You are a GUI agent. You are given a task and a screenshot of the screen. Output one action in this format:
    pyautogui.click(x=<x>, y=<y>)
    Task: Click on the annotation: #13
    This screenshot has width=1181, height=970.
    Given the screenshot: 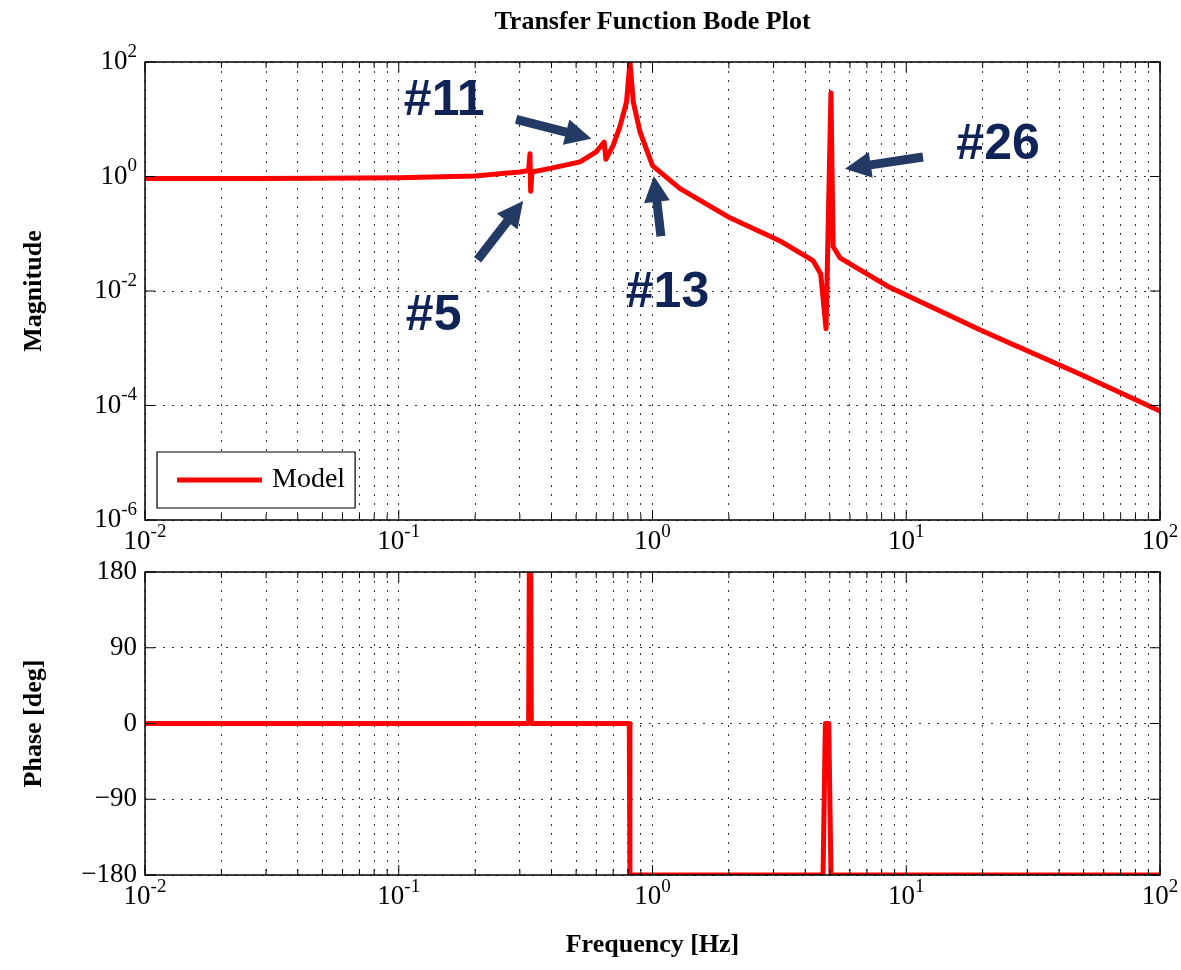 What is the action you would take?
    pyautogui.click(x=667, y=290)
    